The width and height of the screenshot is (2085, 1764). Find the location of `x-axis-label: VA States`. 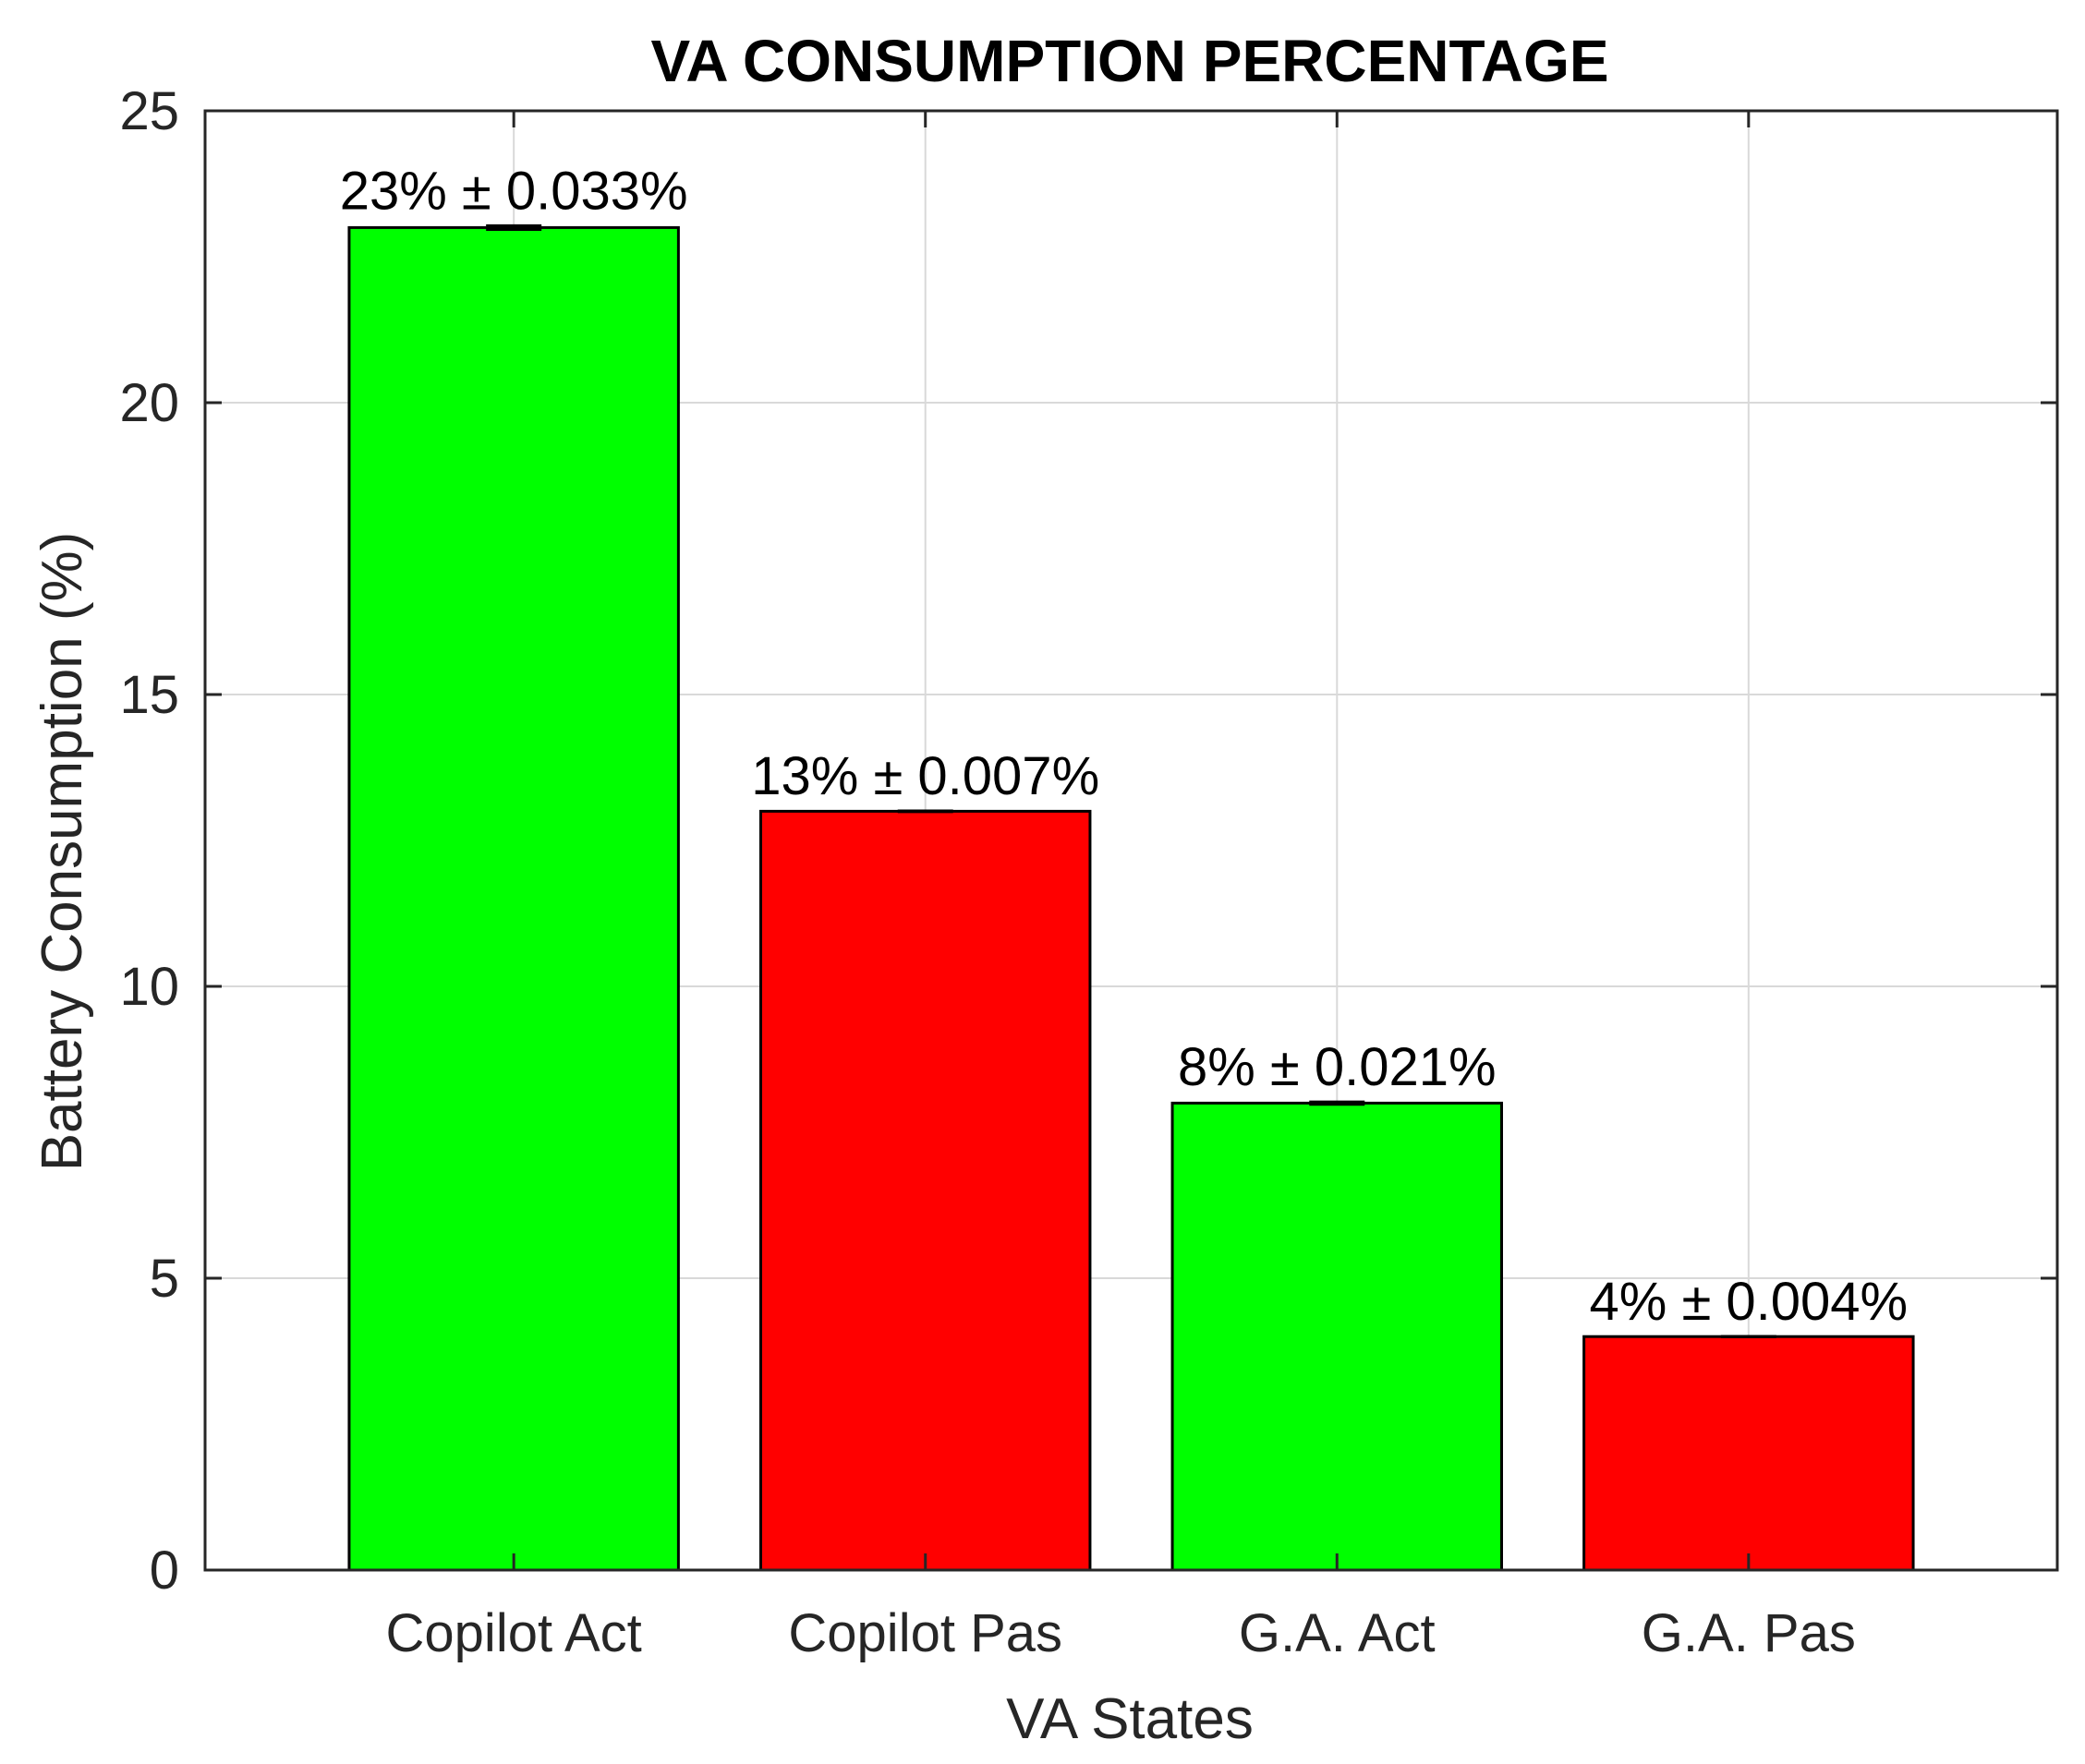

x-axis-label: VA States is located at coordinates (1130, 1719).